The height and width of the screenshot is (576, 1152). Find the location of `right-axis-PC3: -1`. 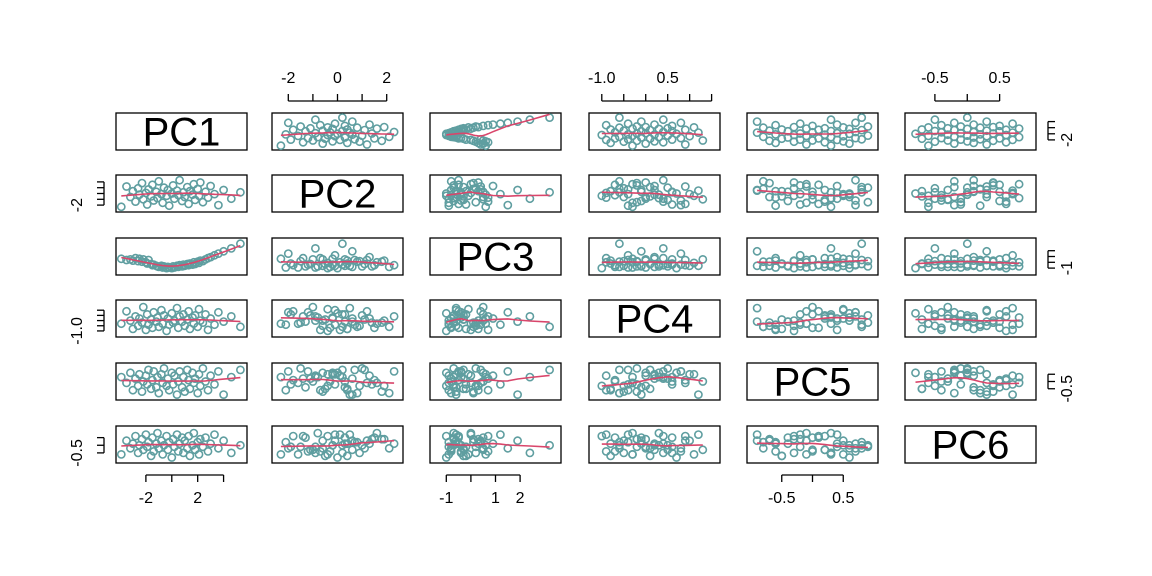

right-axis-PC3: -1 is located at coordinates (1061, 262).